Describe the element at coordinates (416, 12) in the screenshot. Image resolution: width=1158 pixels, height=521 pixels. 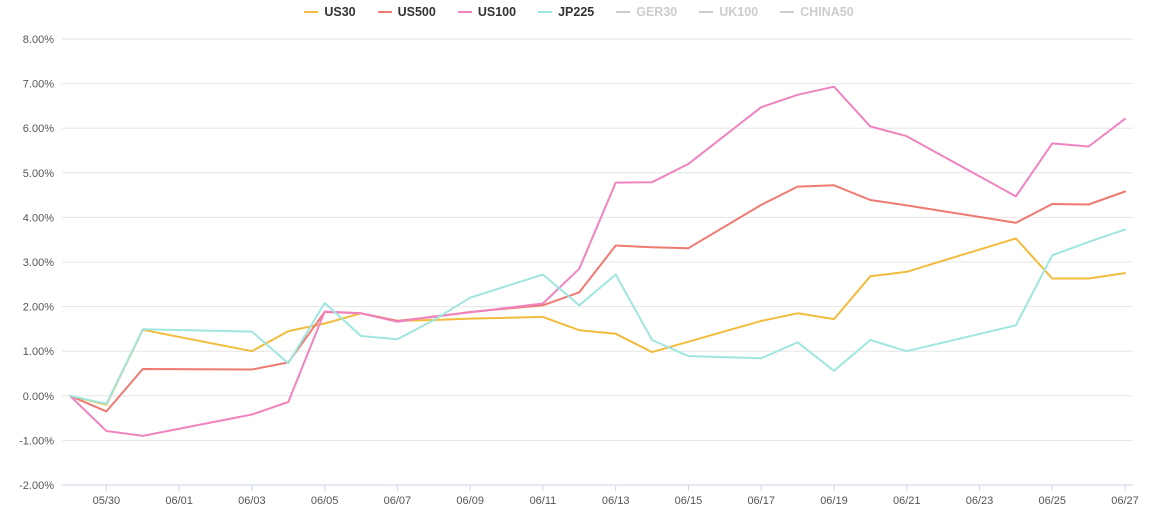
I see `legend-label: US500` at that location.